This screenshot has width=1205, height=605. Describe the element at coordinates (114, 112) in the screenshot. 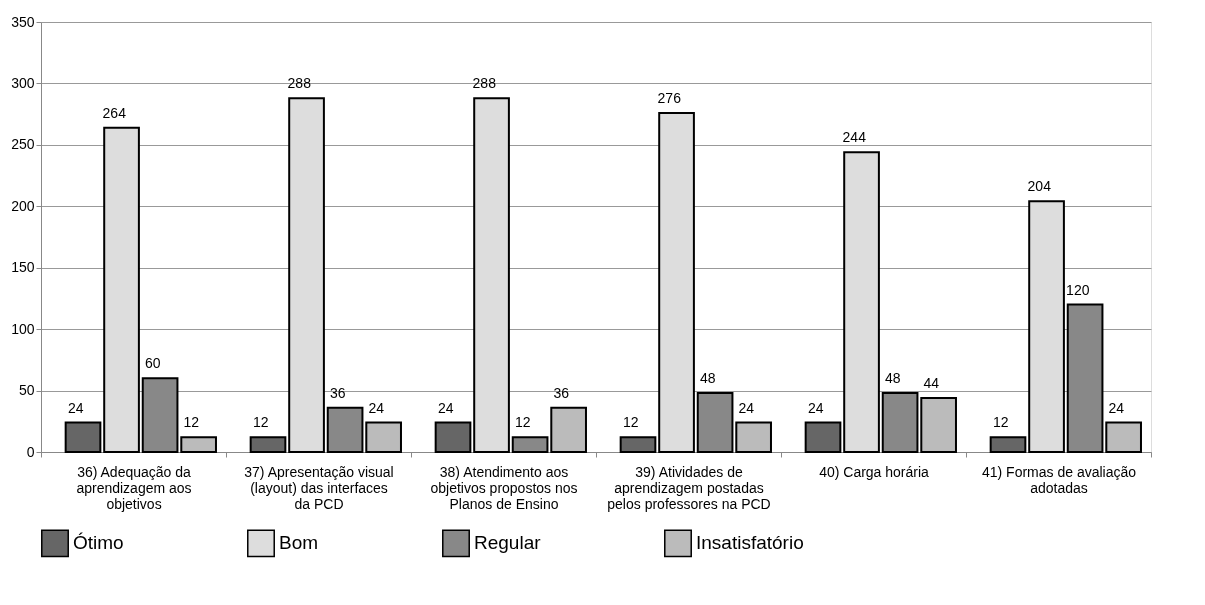

I see `data-label: 264` at that location.